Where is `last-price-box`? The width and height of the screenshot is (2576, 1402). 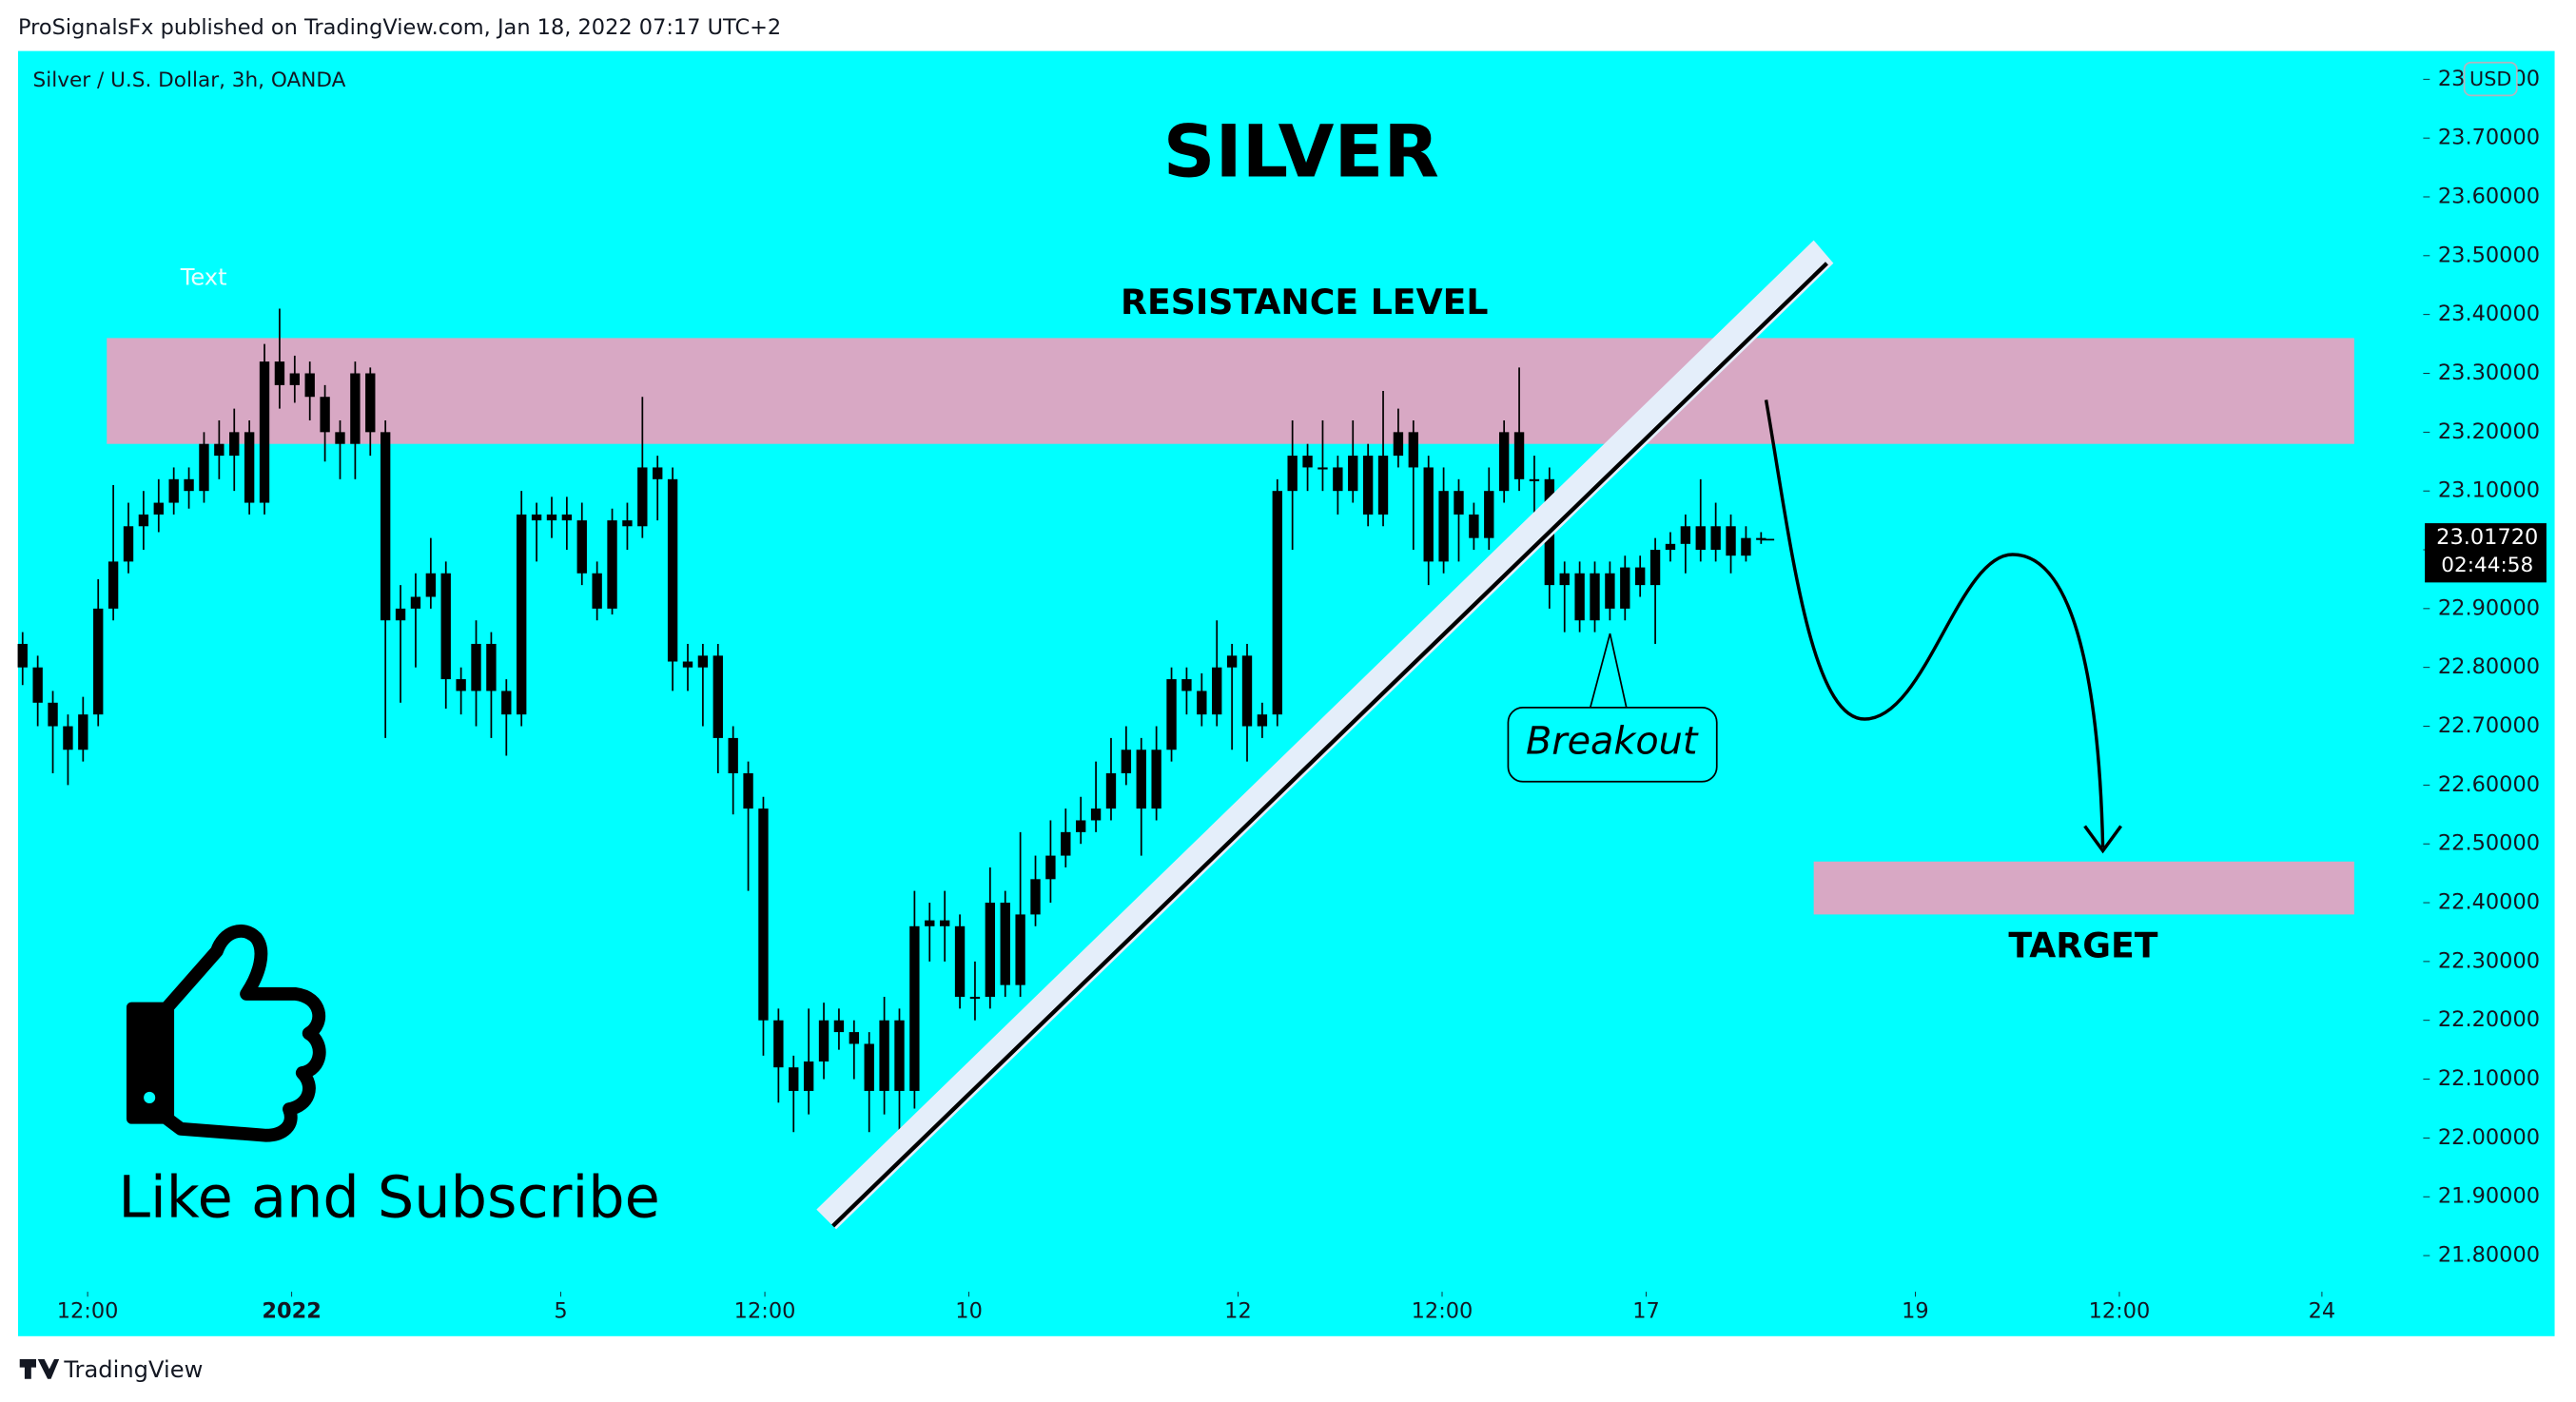 last-price-box is located at coordinates (2486, 553).